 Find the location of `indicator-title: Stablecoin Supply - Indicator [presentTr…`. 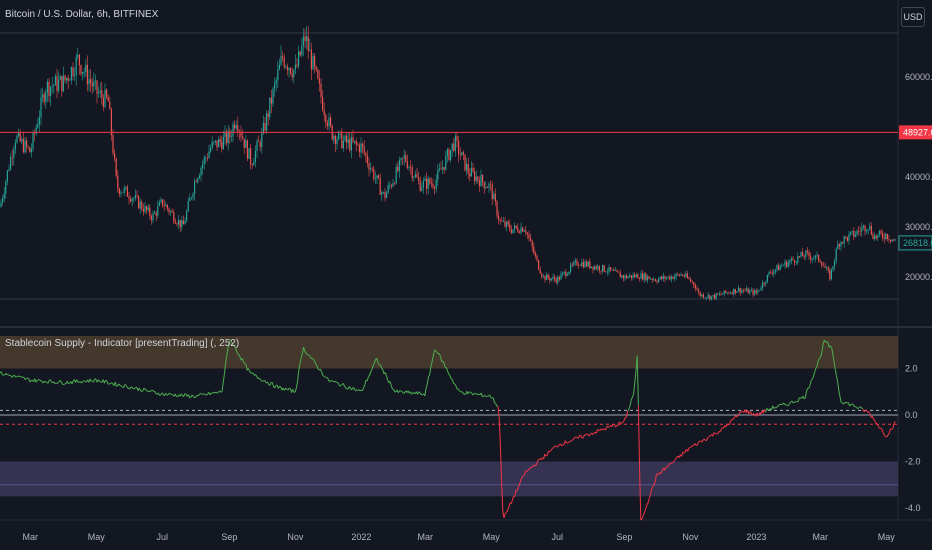

indicator-title: Stablecoin Supply - Indicator [presentTr… is located at coordinates (122, 343).